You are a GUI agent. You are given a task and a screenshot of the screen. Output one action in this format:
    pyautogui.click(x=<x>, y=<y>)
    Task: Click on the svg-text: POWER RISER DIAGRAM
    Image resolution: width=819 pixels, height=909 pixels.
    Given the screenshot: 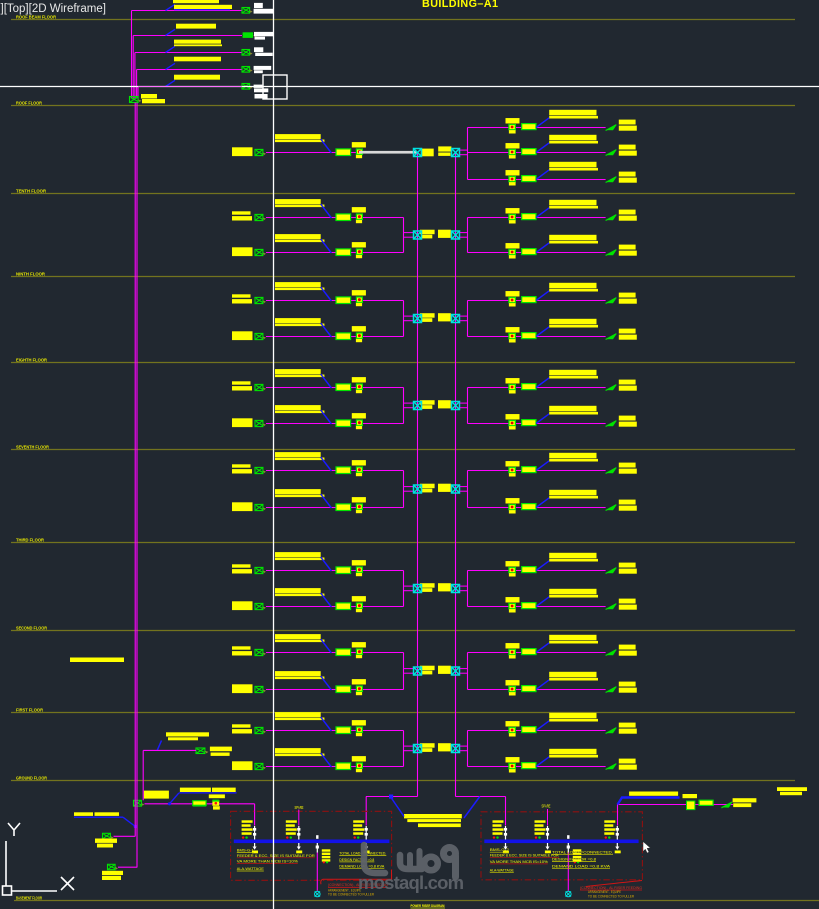 What is the action you would take?
    pyautogui.click(x=428, y=906)
    